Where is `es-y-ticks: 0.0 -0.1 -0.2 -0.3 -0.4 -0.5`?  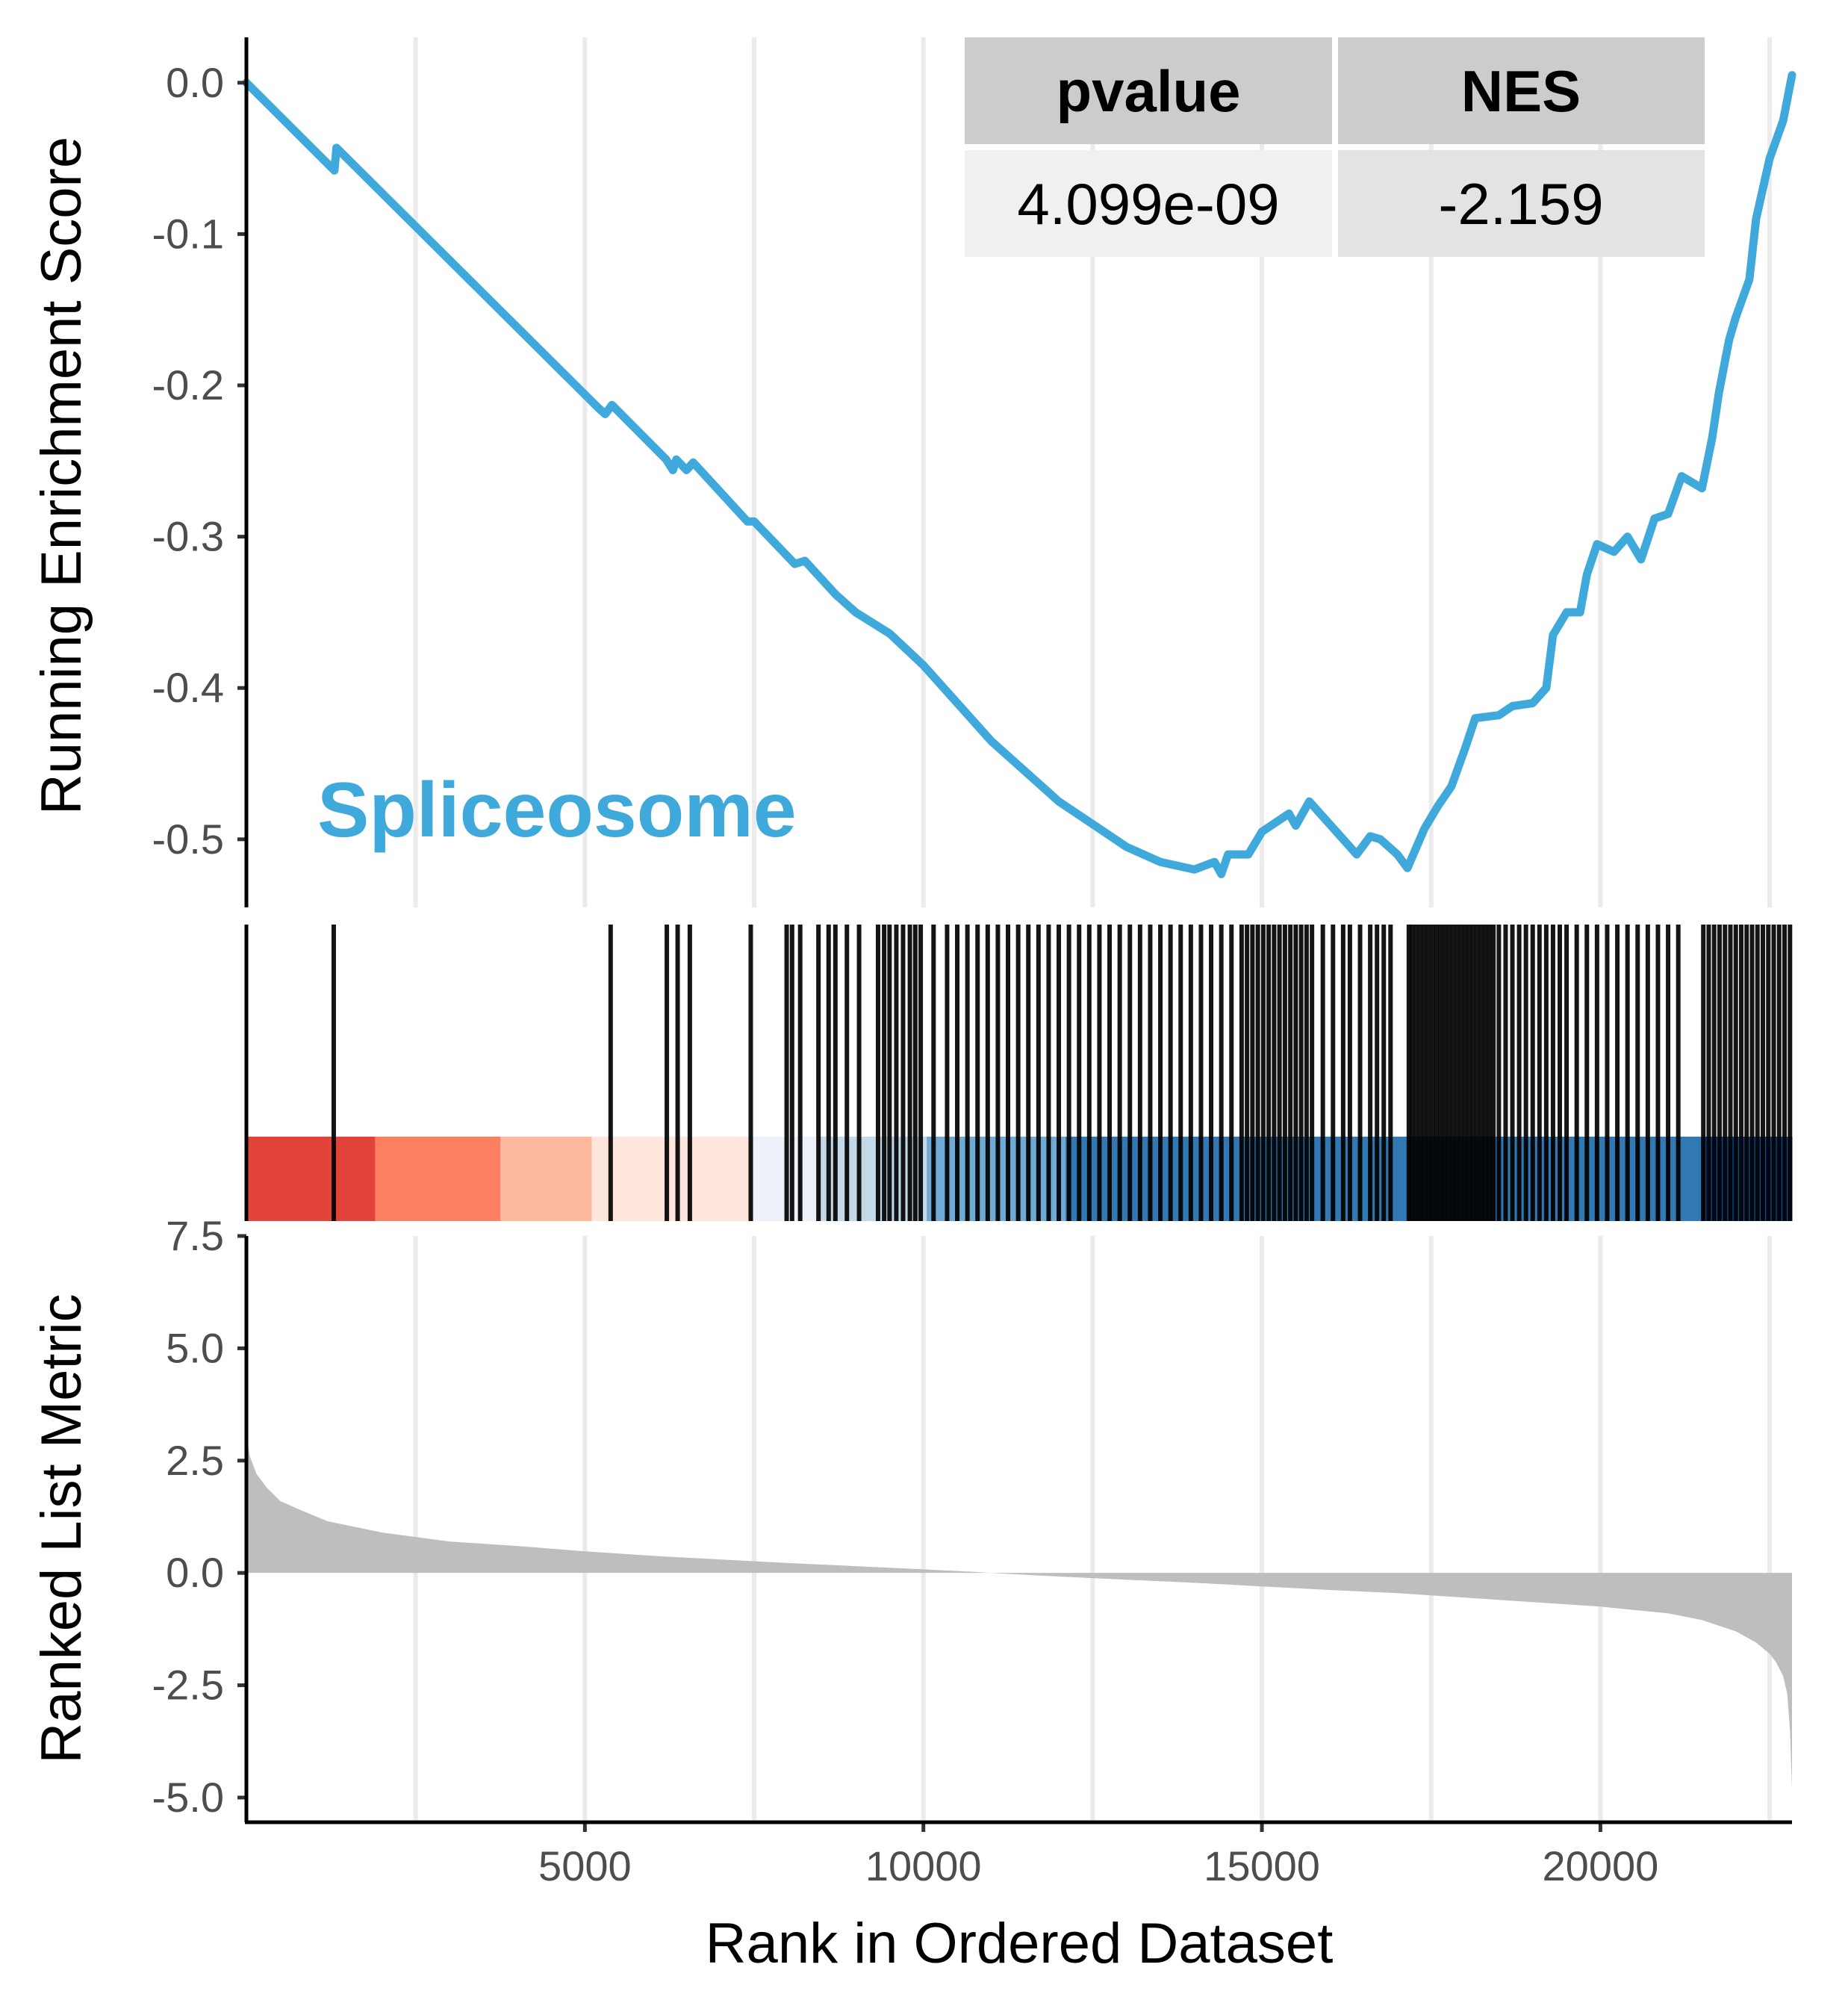
es-y-ticks: 0.0 -0.1 -0.2 -0.3 -0.4 -0.5 is located at coordinates (199, 461).